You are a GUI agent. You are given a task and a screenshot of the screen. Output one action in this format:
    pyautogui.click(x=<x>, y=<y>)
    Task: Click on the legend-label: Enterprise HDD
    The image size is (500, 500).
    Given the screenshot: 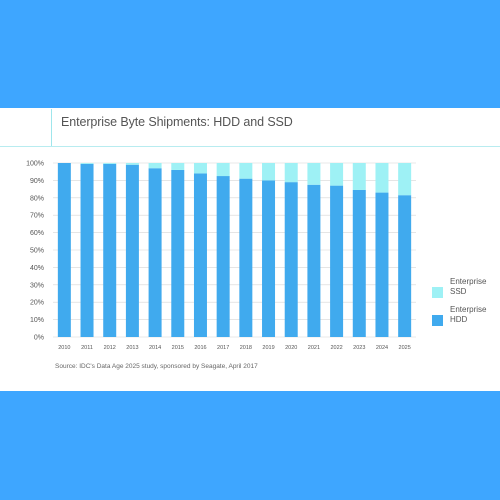 What is the action you would take?
    pyautogui.click(x=468, y=314)
    